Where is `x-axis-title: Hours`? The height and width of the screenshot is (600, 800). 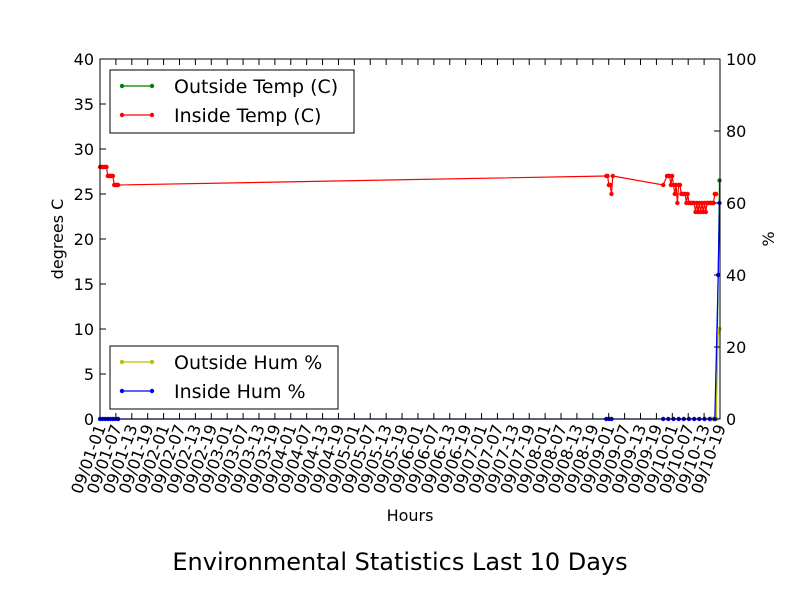
x-axis-title: Hours is located at coordinates (410, 515).